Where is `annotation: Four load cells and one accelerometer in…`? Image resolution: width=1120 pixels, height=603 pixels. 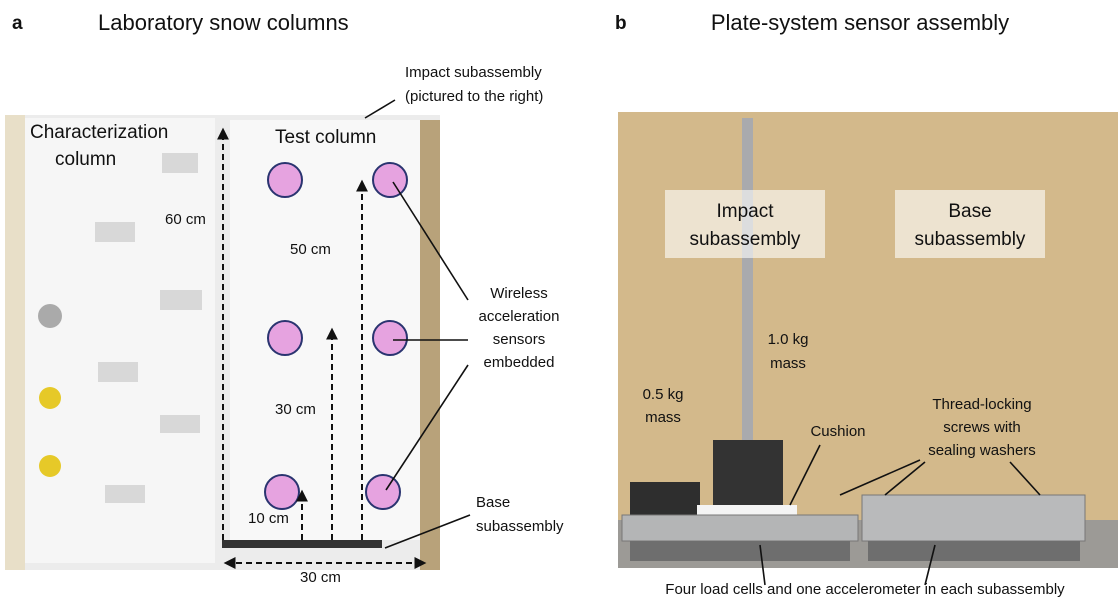
annotation: Four load cells and one accelerometer in… is located at coordinates (865, 589).